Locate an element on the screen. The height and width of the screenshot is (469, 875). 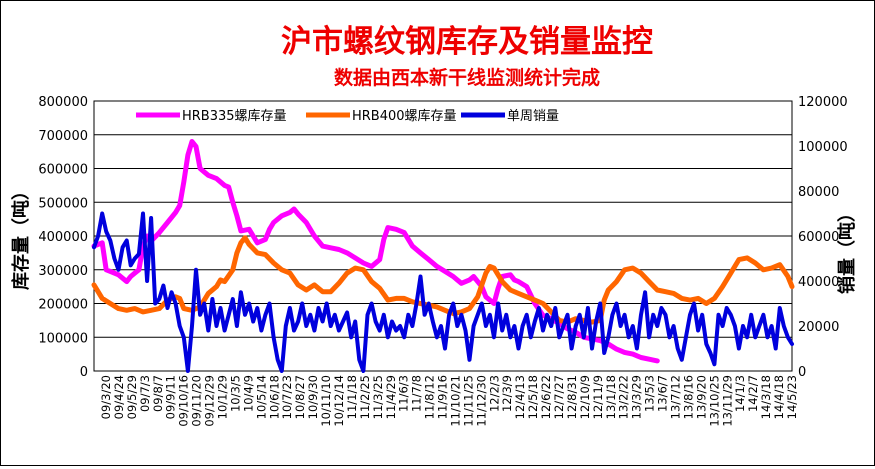
x-tick-label: 11/9/16 is located at coordinates (443, 397).